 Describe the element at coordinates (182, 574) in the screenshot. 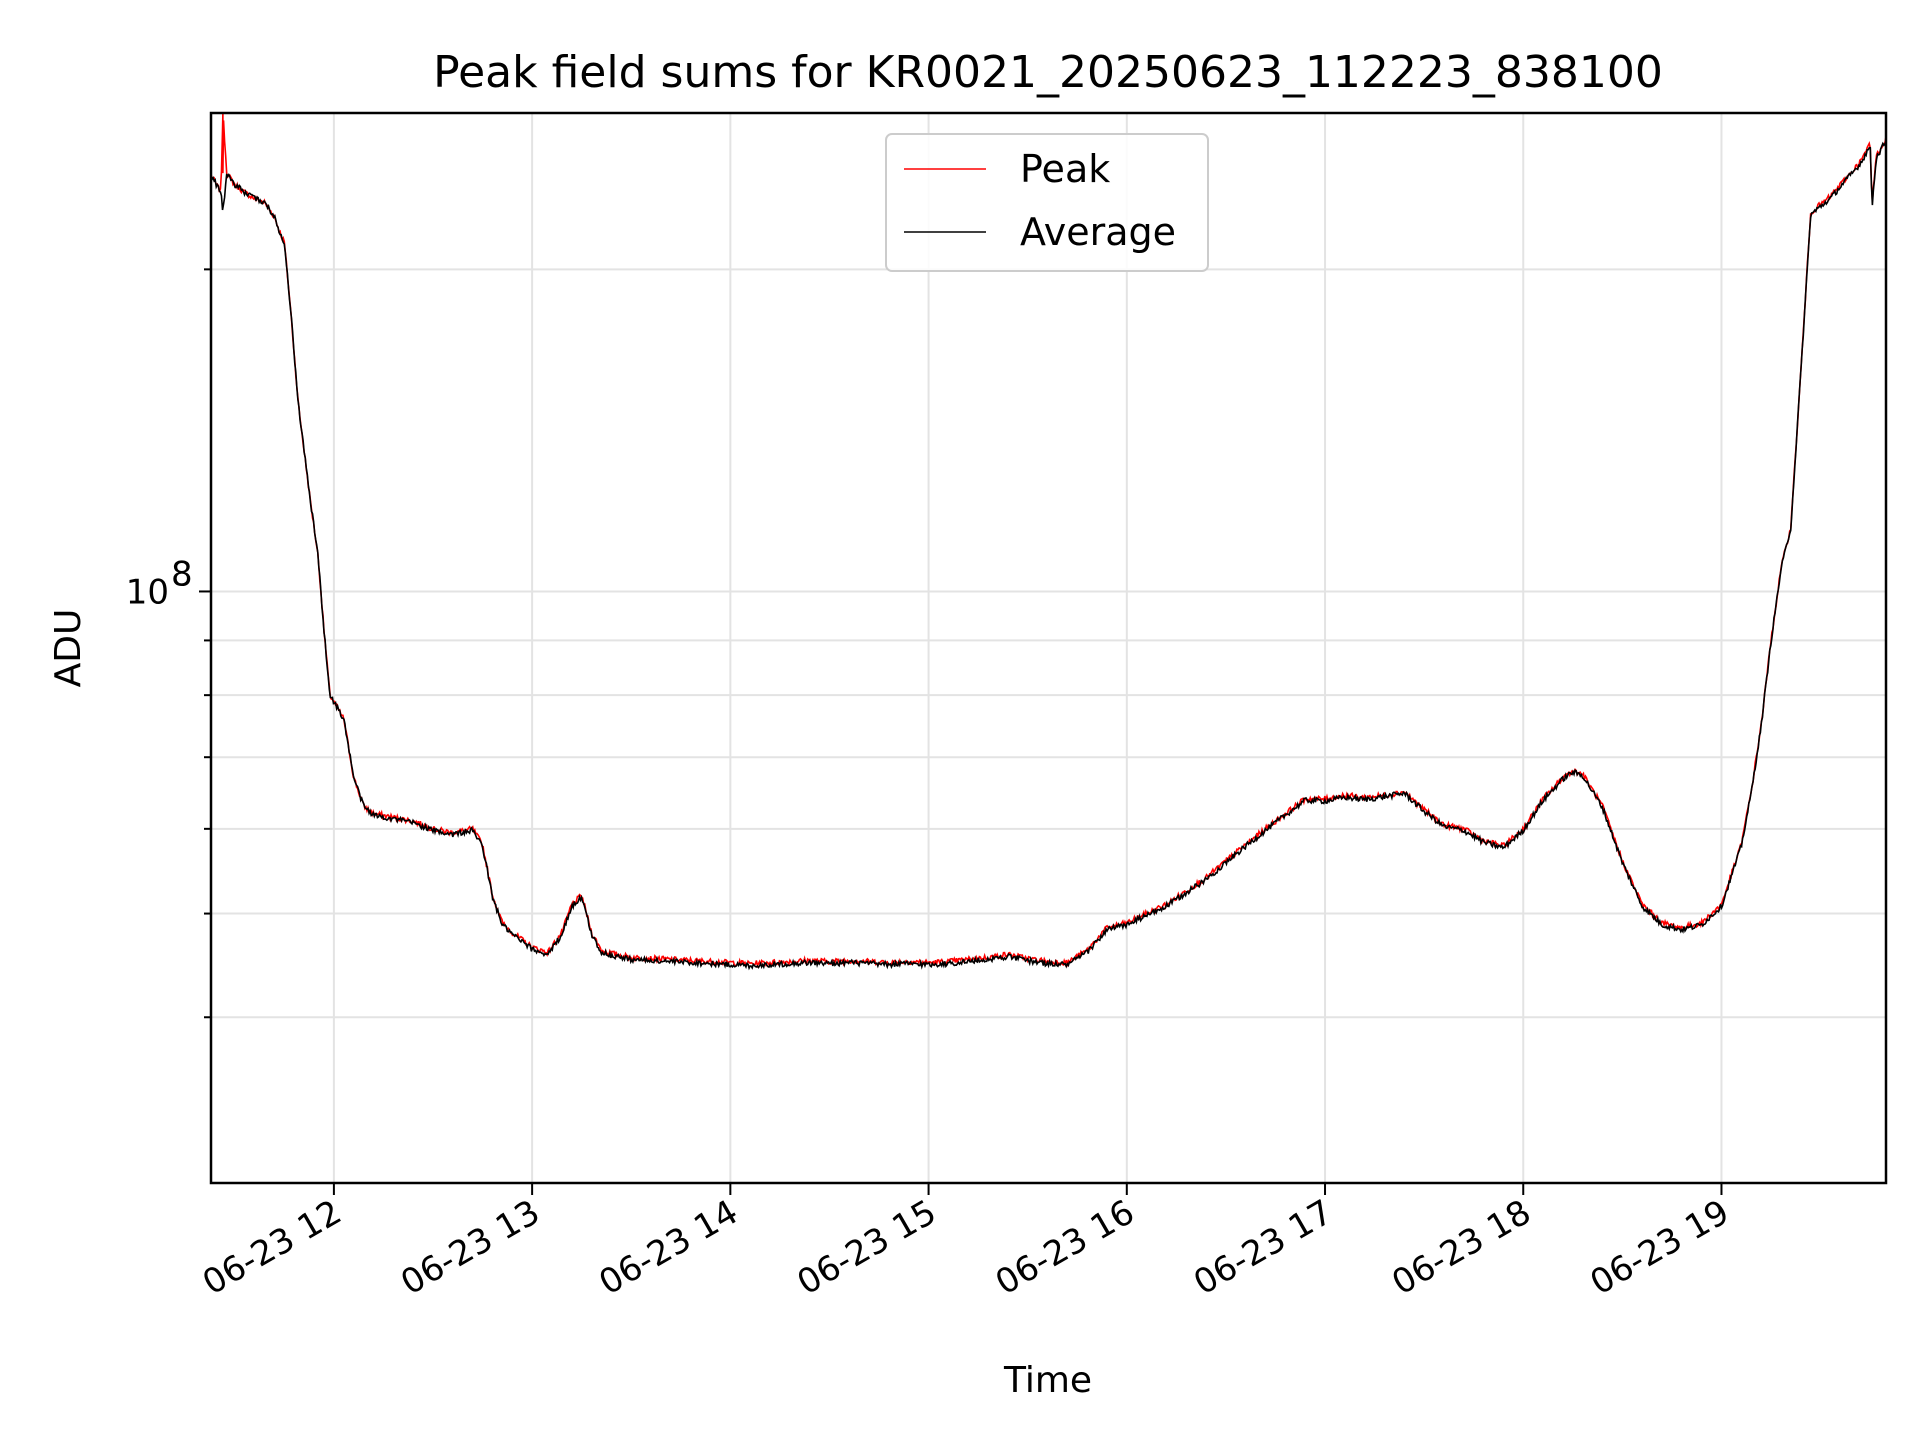

I see `y-tick-label-exponent: 8` at that location.